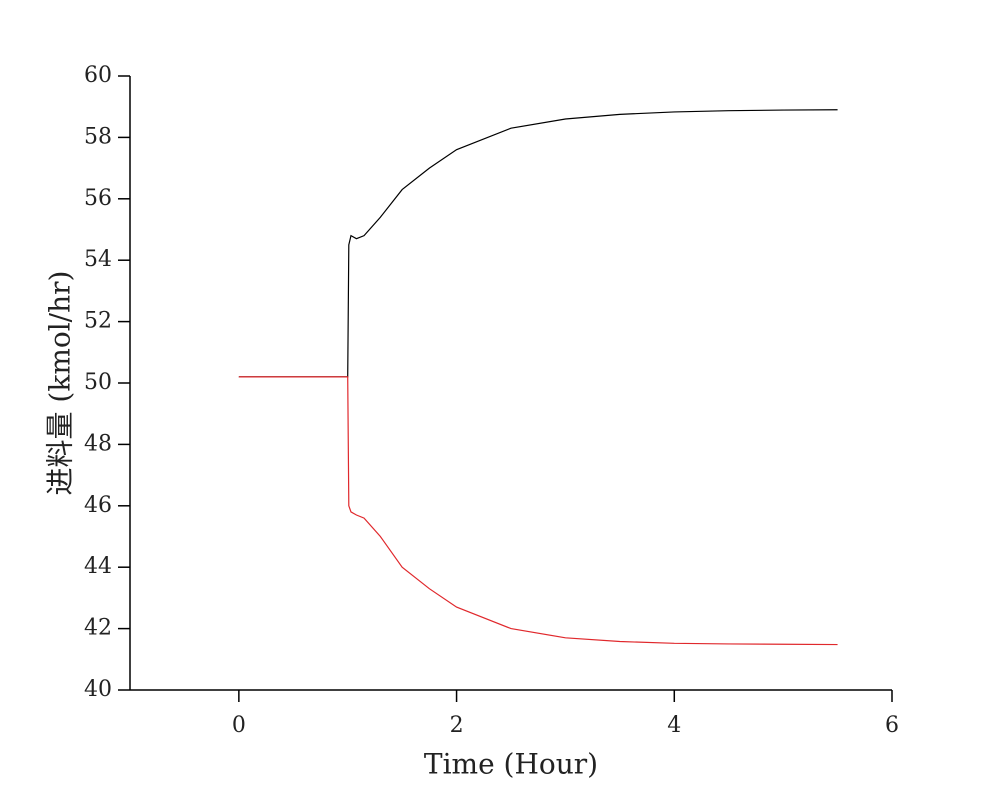  I want to click on y-tick-label: 58, so click(98, 136).